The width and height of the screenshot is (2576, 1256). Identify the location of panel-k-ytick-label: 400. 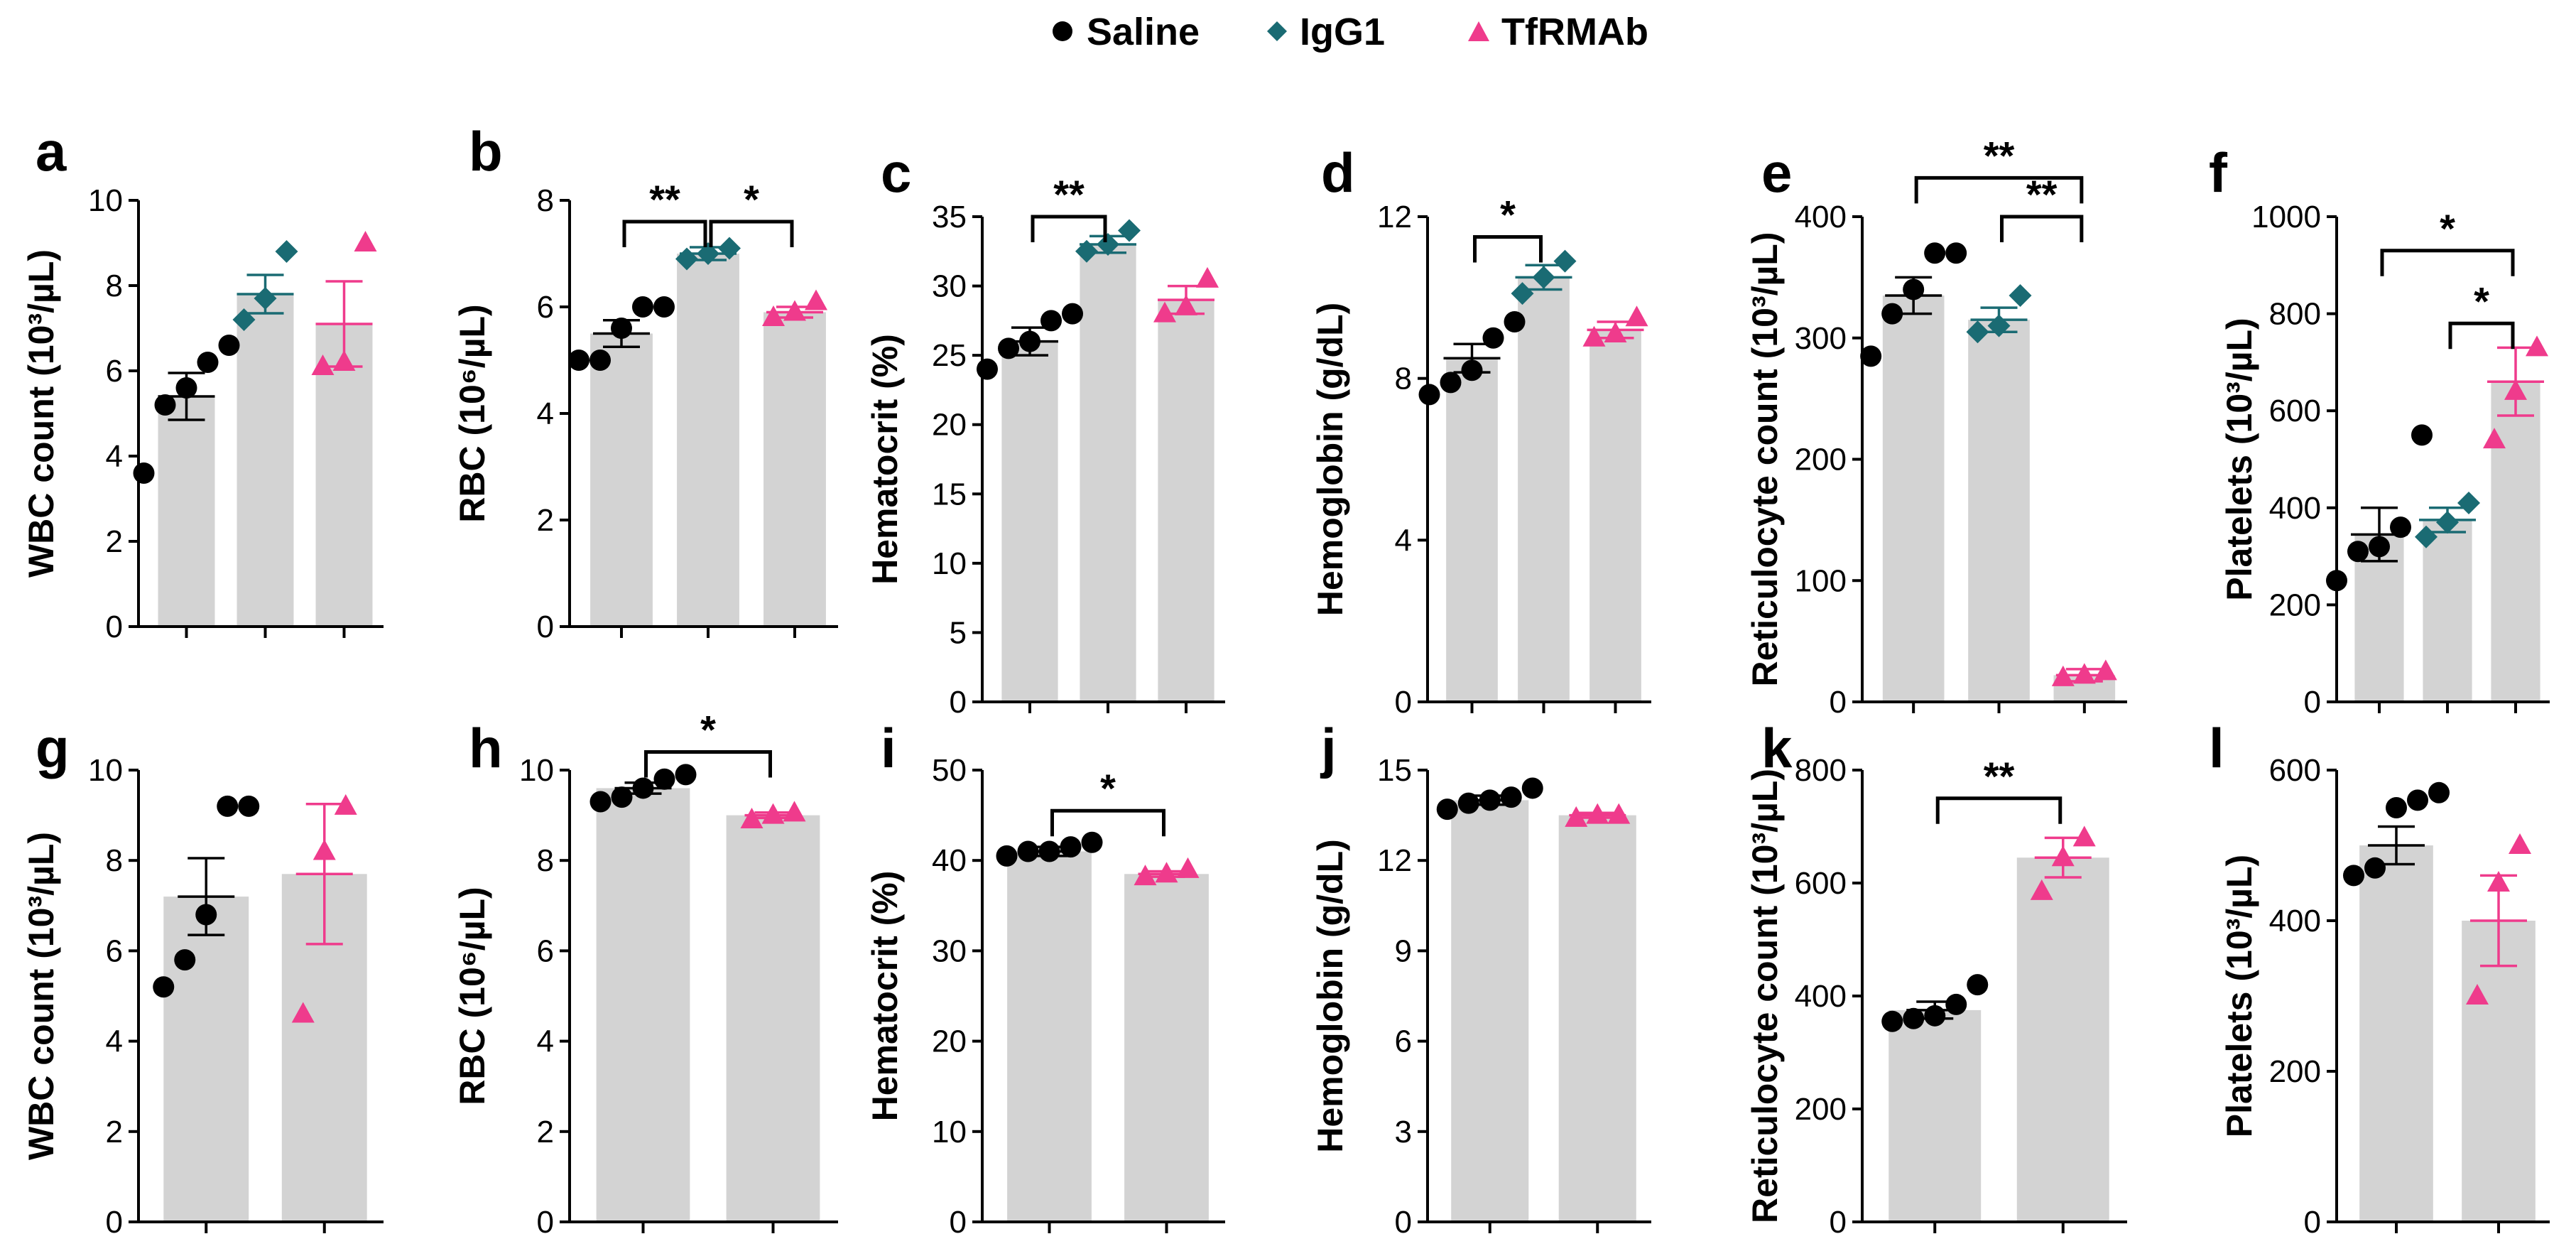
(1821, 996).